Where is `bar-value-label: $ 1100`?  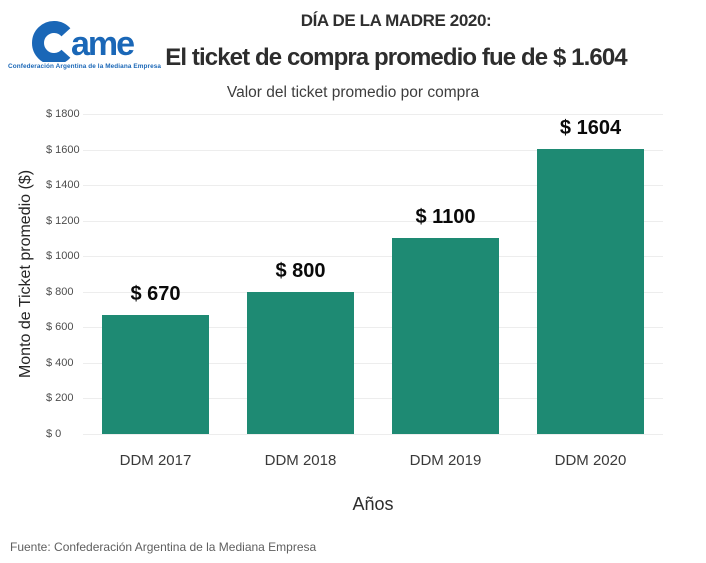 bar-value-label: $ 1100 is located at coordinates (445, 217).